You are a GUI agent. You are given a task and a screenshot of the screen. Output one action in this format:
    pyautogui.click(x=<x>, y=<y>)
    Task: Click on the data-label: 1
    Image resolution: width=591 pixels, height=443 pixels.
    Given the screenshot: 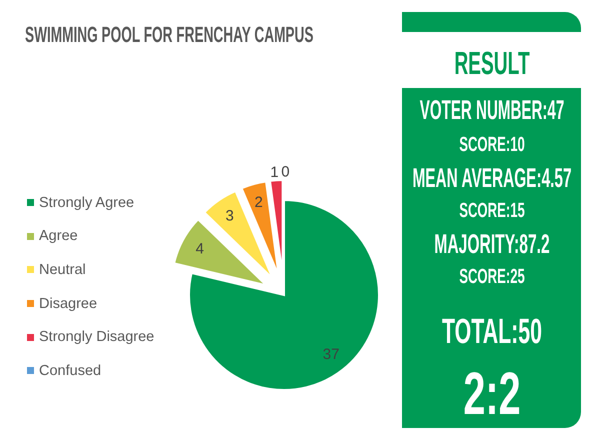 What is the action you would take?
    pyautogui.click(x=274, y=172)
    